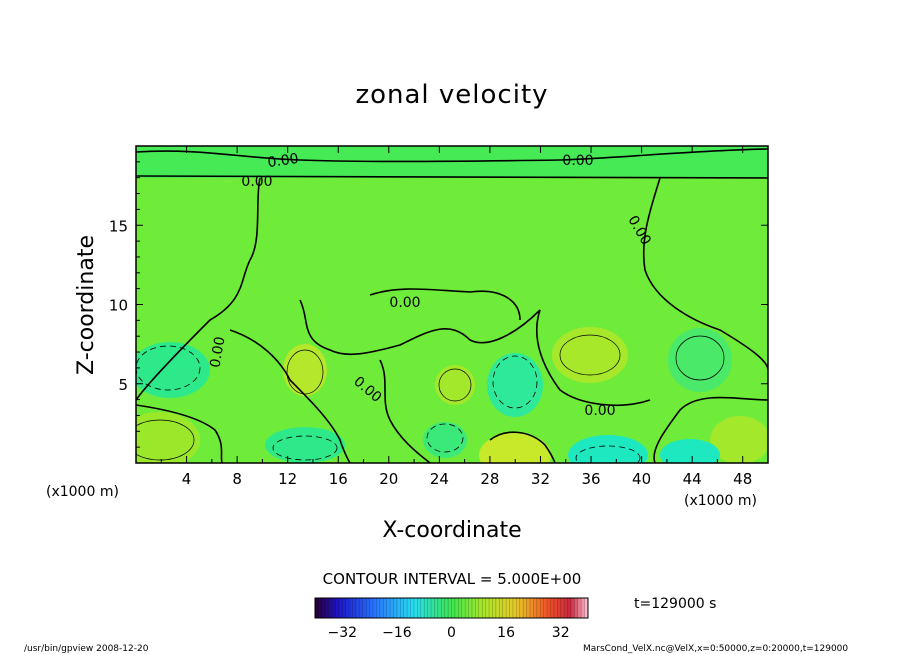  What do you see at coordinates (451, 530) in the screenshot?
I see `x-axis-label: X-coordinate` at bounding box center [451, 530].